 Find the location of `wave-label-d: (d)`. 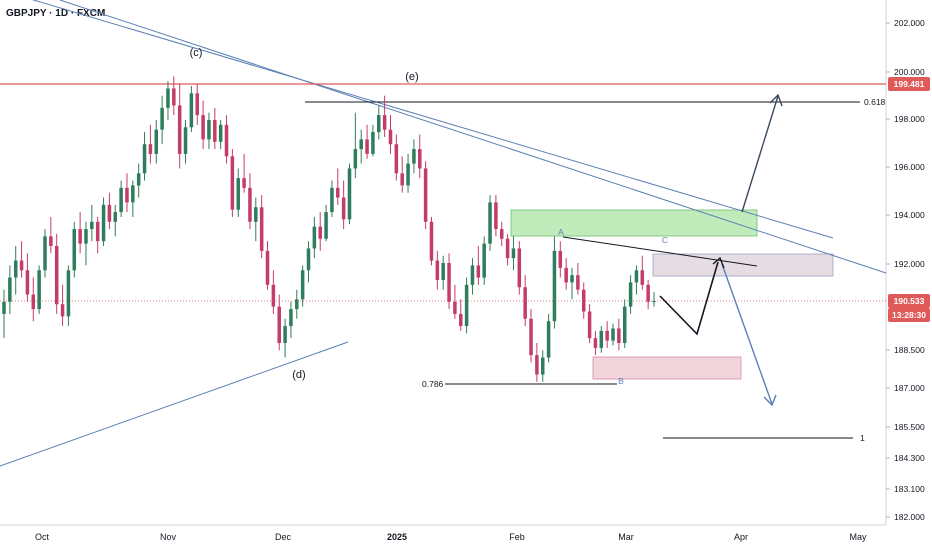

wave-label-d: (d) is located at coordinates (298, 375).